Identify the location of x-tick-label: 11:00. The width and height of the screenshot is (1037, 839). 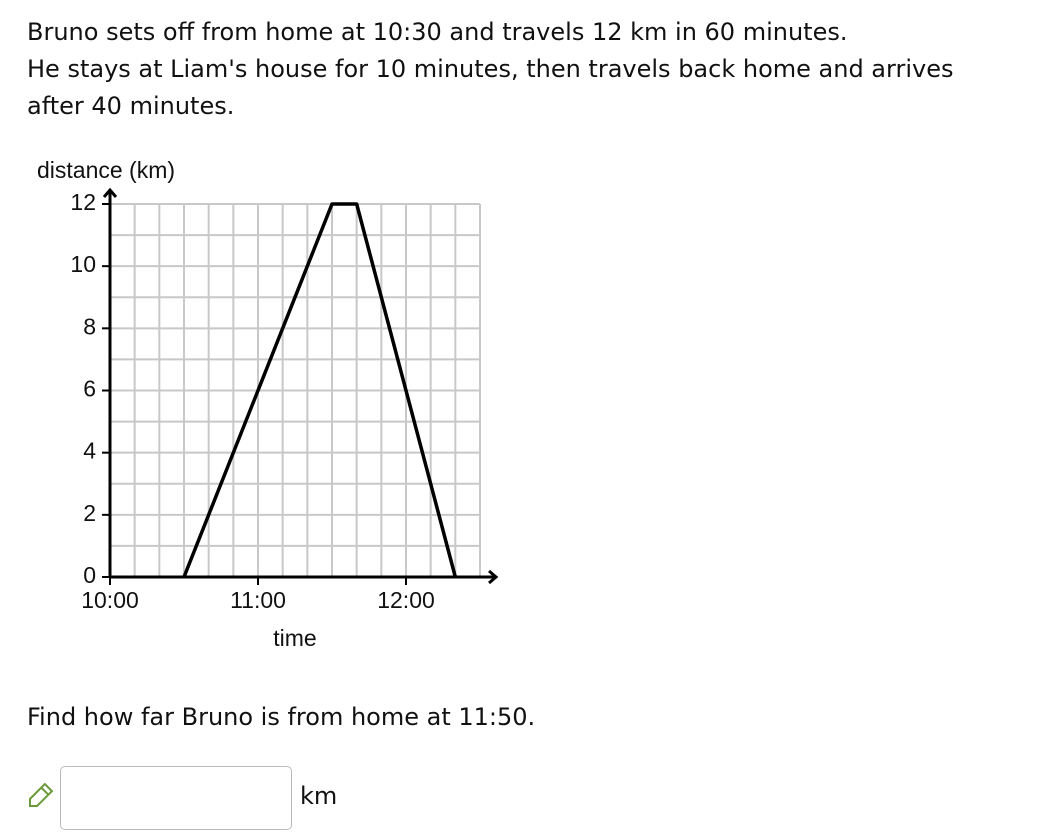
(258, 600).